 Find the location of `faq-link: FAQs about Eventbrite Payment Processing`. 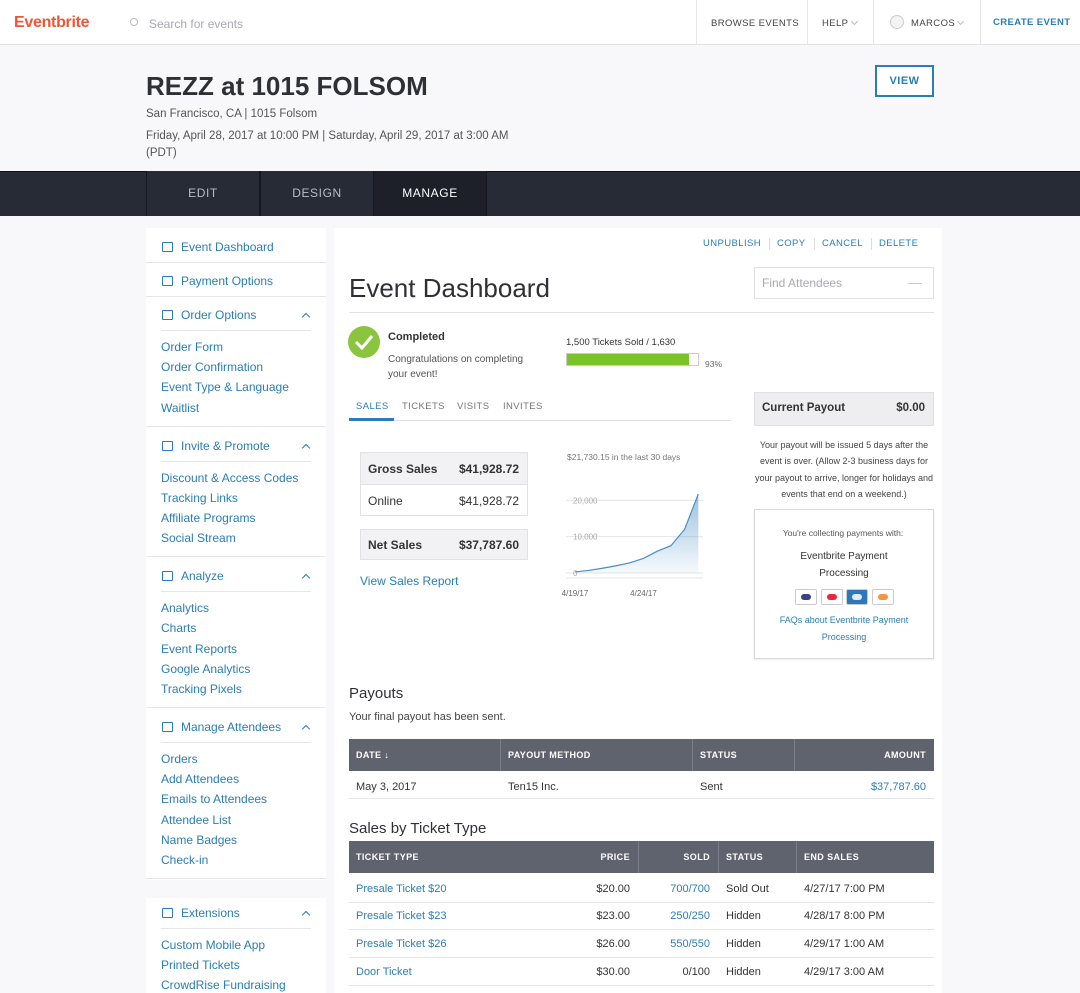

faq-link: FAQs about Eventbrite Payment Processing is located at coordinates (844, 628).